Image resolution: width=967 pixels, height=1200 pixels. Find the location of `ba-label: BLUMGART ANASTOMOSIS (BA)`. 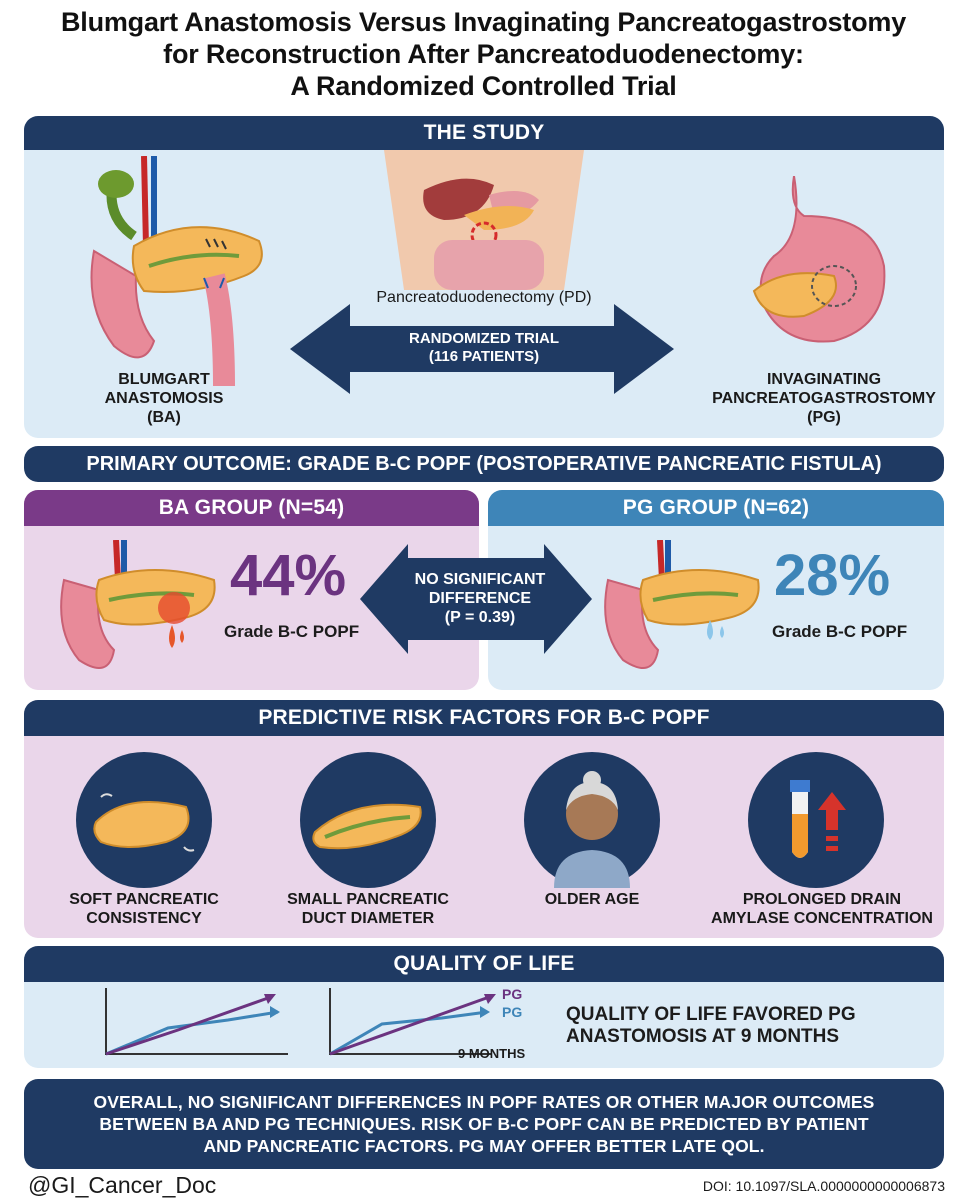

ba-label: BLUMGART ANASTOMOSIS (BA) is located at coordinates (164, 398).